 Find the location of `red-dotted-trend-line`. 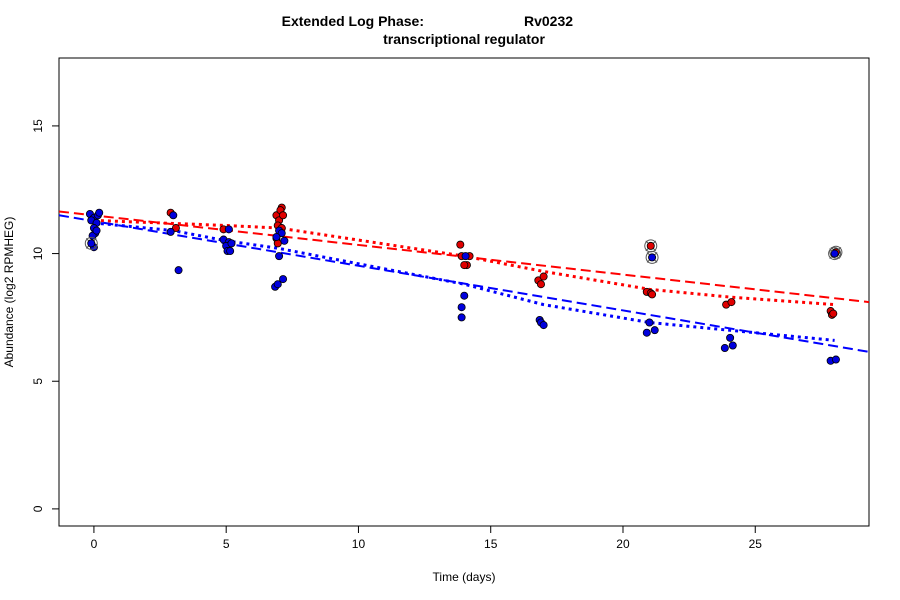

red-dotted-trend-line is located at coordinates (464, 262).